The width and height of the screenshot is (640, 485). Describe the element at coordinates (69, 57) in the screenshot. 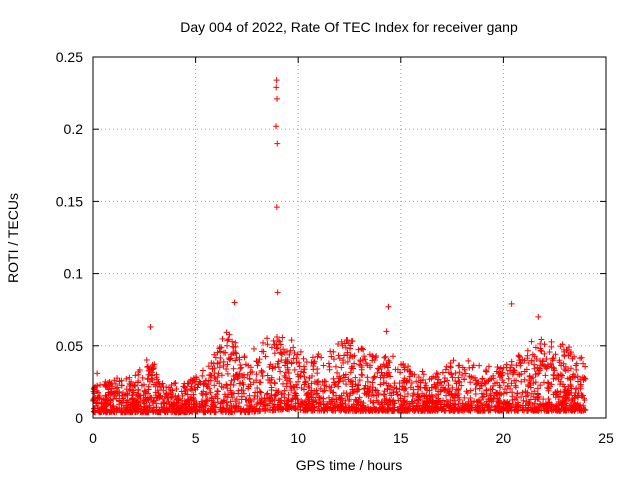

I see `y-tick-label: 0.25` at that location.